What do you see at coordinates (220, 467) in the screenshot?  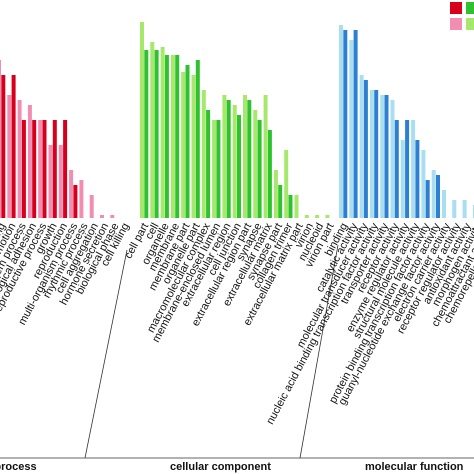 I see `group-label: cellular component` at bounding box center [220, 467].